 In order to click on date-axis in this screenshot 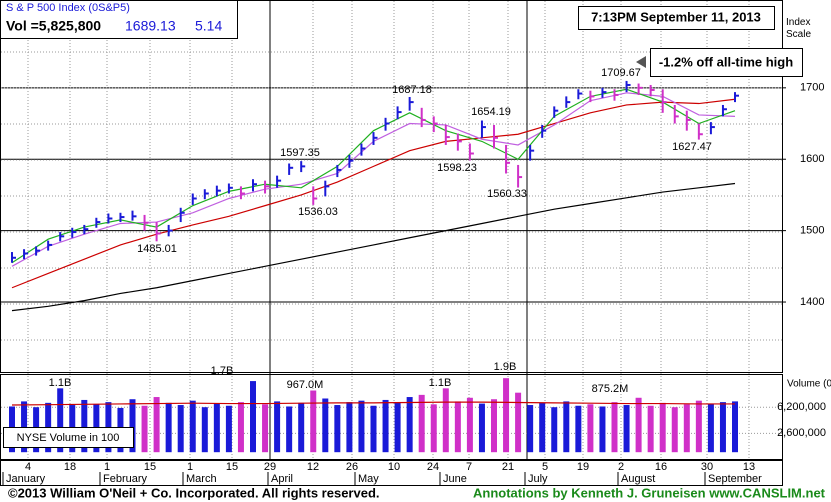, I will do `click(391, 473)`.